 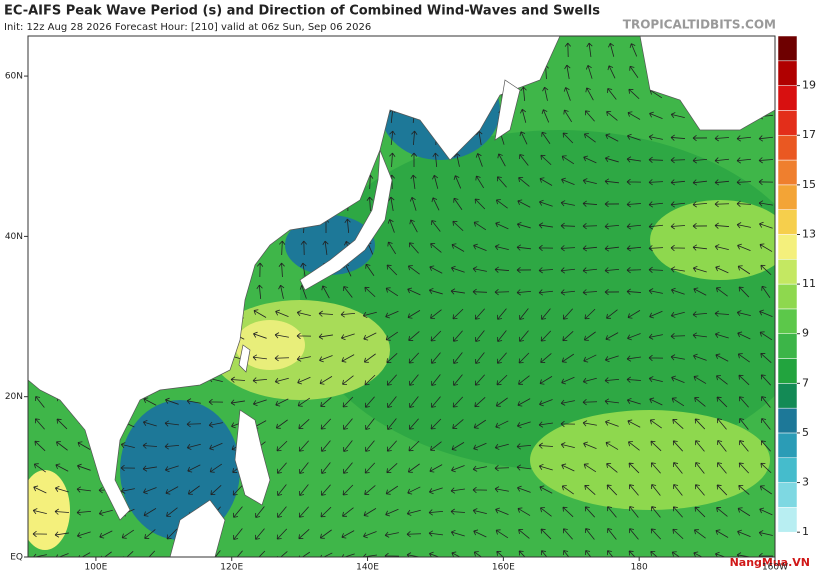 I want to click on field, so click(x=49, y=510).